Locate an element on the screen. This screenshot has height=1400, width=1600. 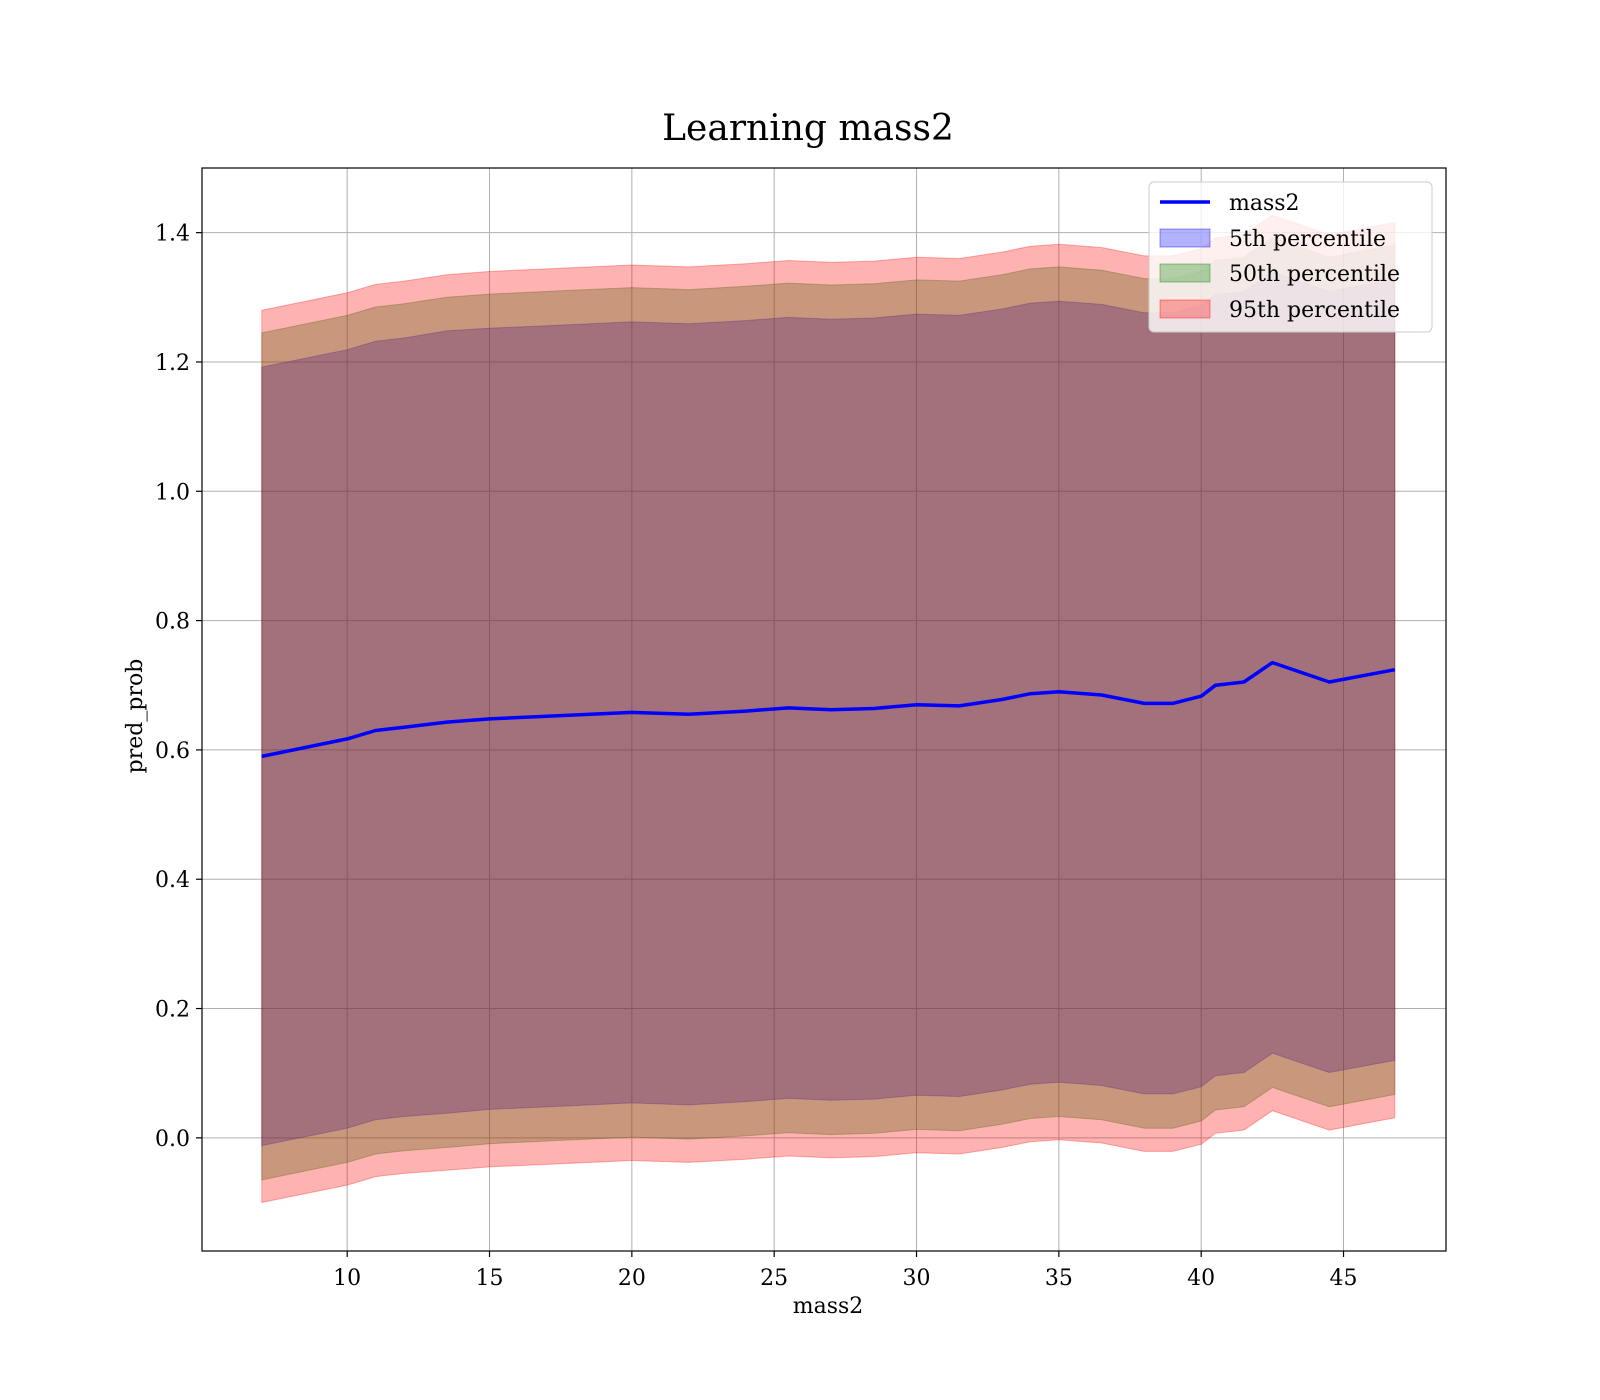
y-tick-label: 0.8 is located at coordinates (172, 622).